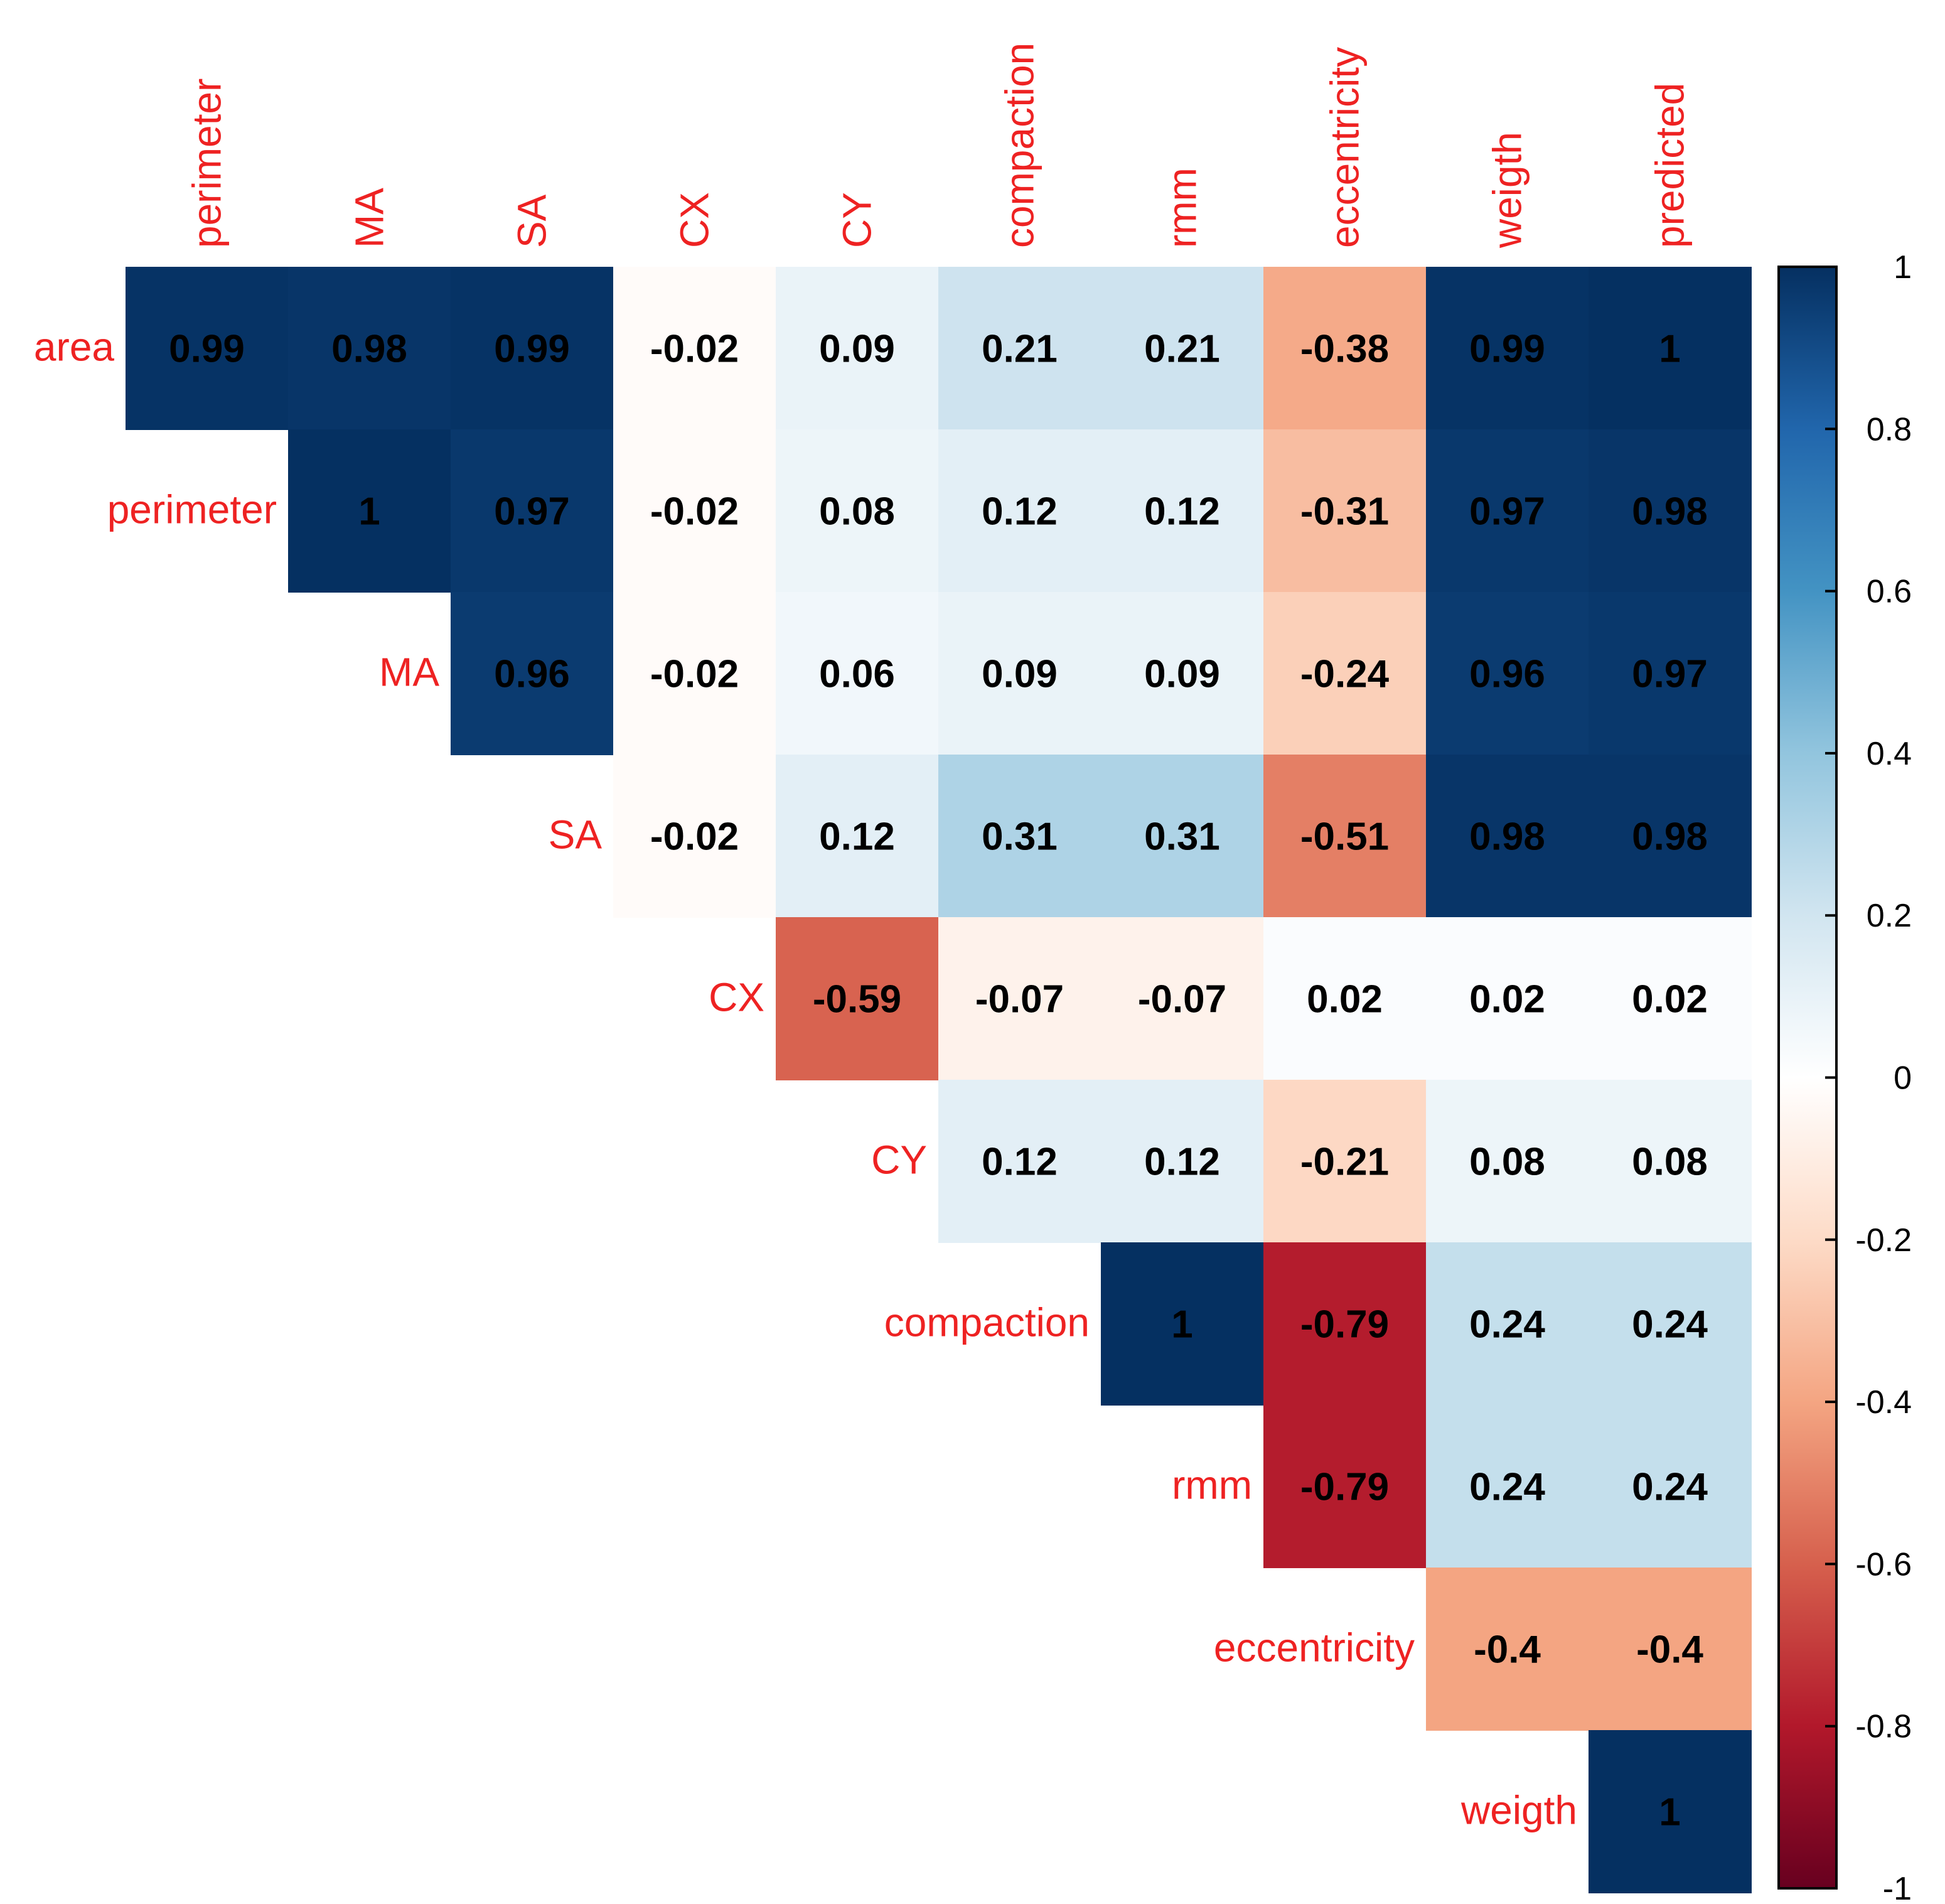 This screenshot has width=1945, height=1904. Describe the element at coordinates (1903, 267) in the screenshot. I see `colorbar-tick-label: 1` at that location.